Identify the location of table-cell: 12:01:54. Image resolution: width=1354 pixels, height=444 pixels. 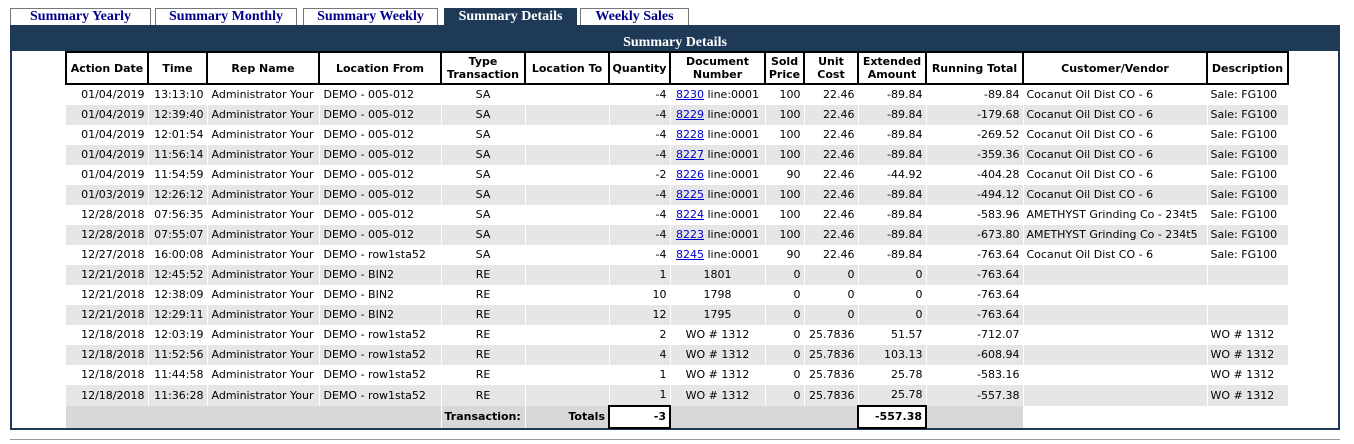
(178, 135).